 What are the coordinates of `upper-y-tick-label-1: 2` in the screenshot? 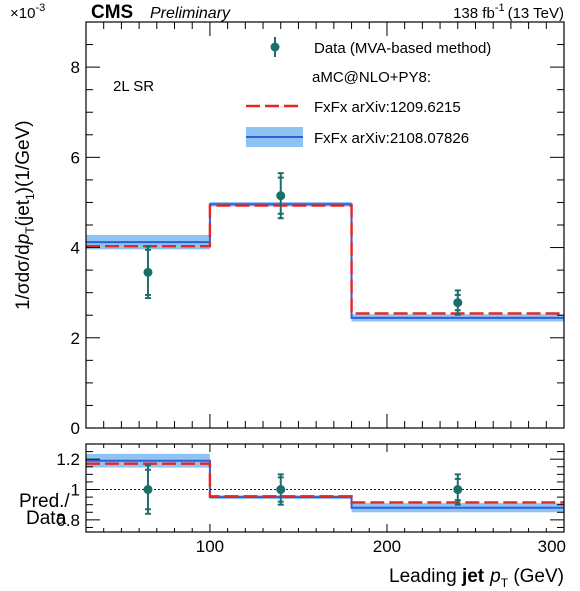 It's located at (75, 338).